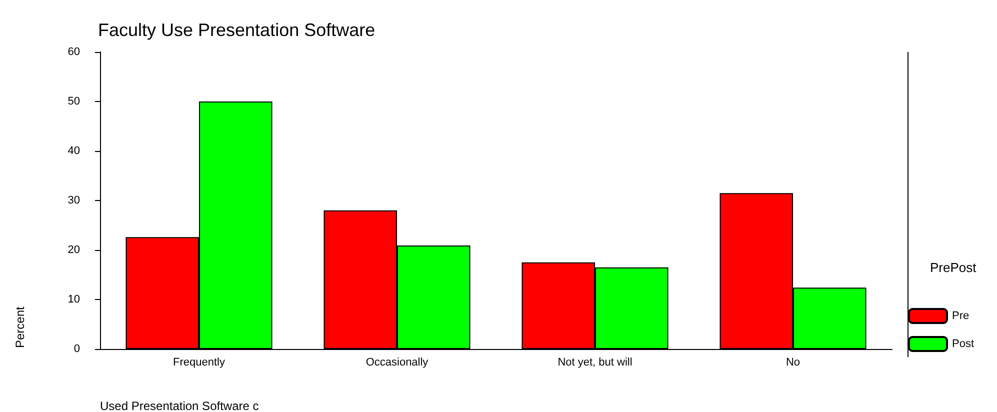 Image resolution: width=997 pixels, height=412 pixels. I want to click on x-tick-label: Not yet, but will, so click(595, 362).